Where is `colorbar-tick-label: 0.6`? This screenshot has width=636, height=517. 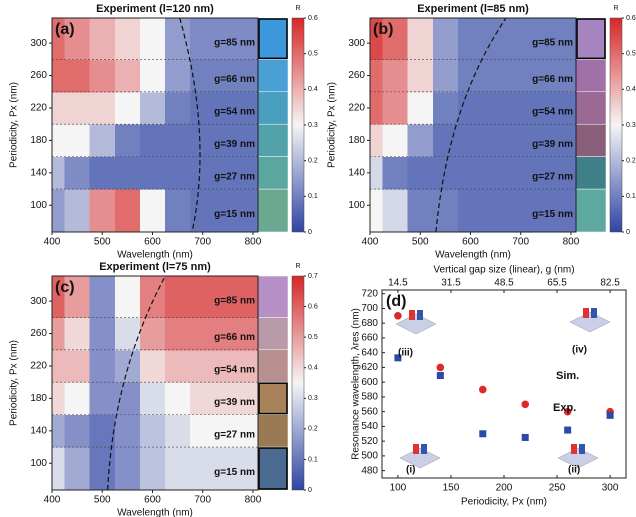 colorbar-tick-label: 0.6 is located at coordinates (313, 18).